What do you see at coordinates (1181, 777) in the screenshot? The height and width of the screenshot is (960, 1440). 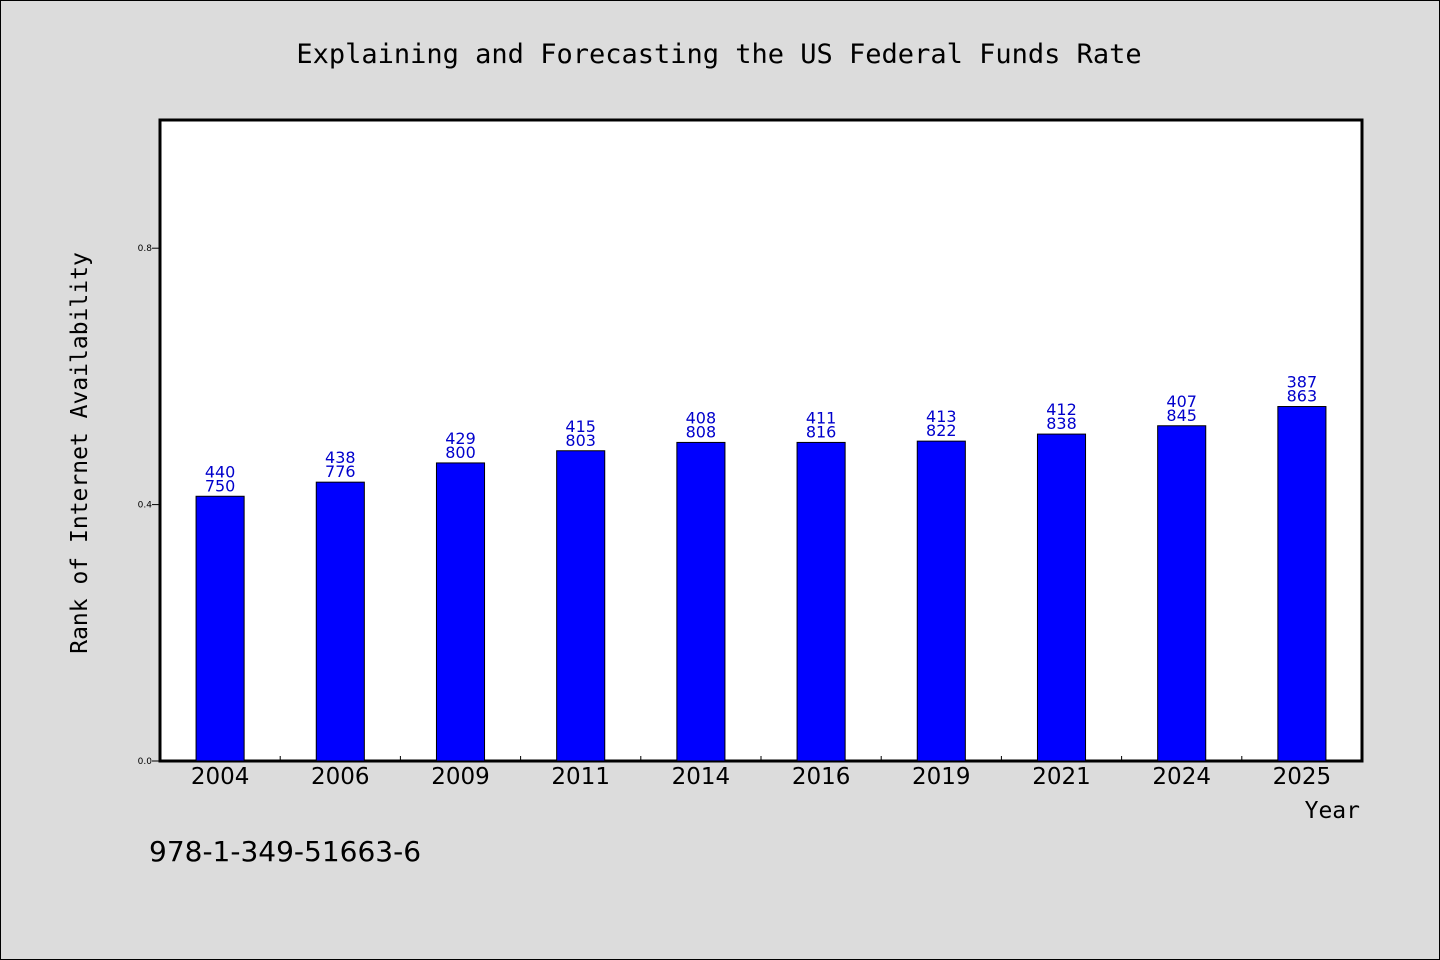 I see `x-tick-label-2024: 2024` at bounding box center [1181, 777].